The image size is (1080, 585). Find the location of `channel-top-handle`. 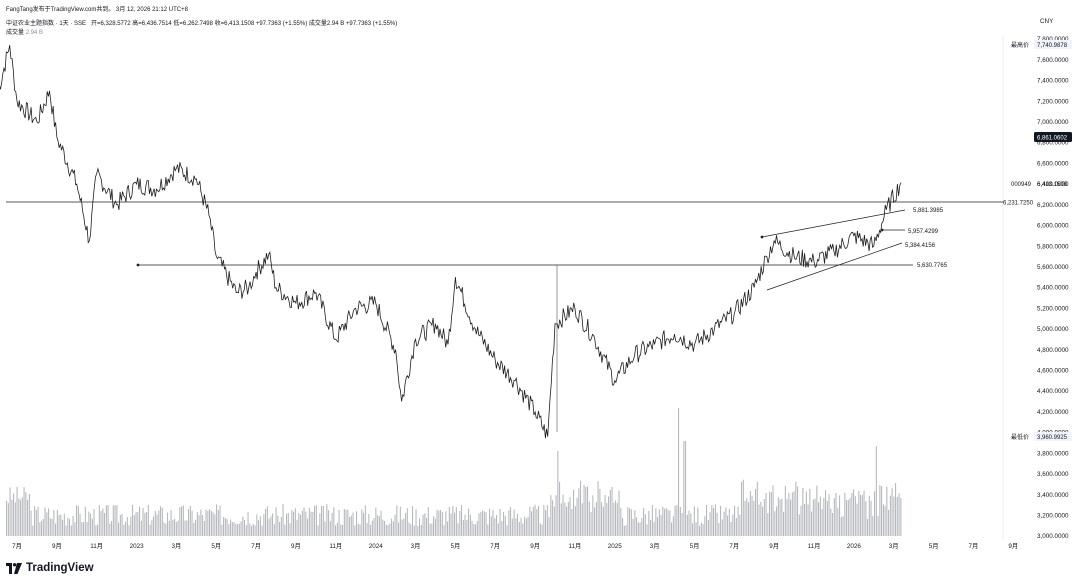

channel-top-handle is located at coordinates (762, 237).